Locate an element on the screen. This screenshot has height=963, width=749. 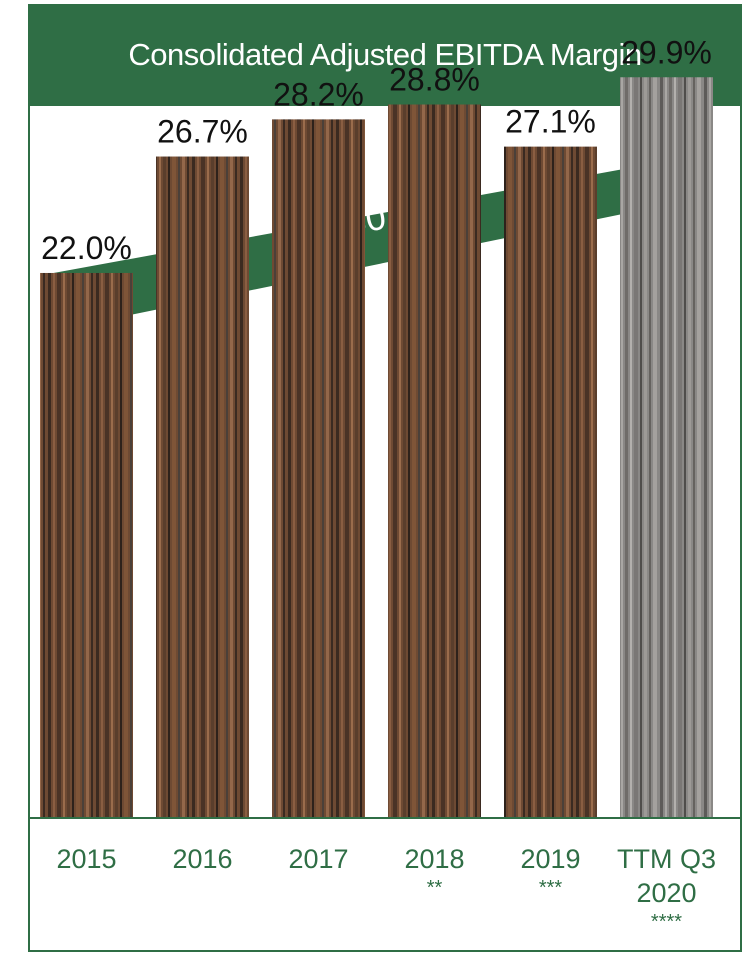
value-label-2: 28.2% is located at coordinates (318, 94).